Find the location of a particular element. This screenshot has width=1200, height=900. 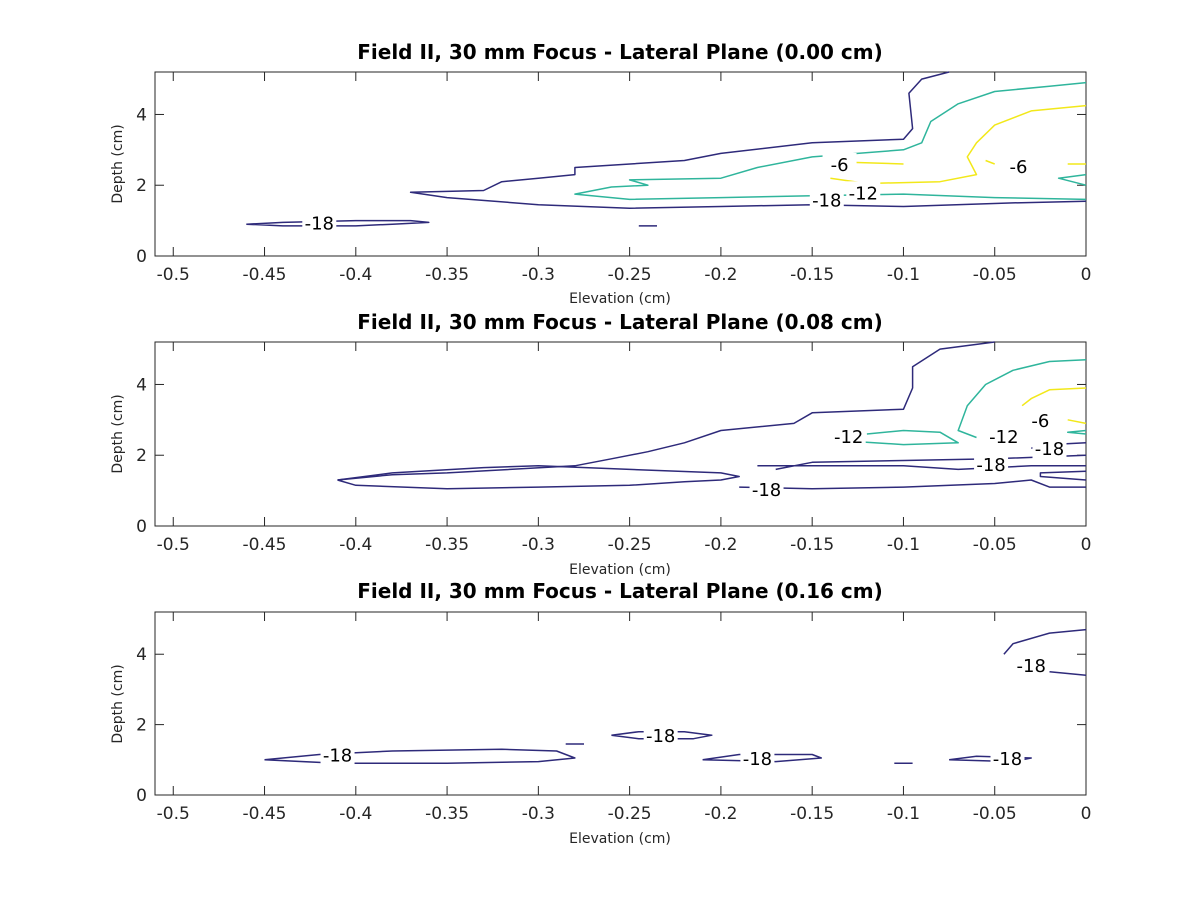

subplot-3-ylabel: Depth (cm) is located at coordinates (118, 703).